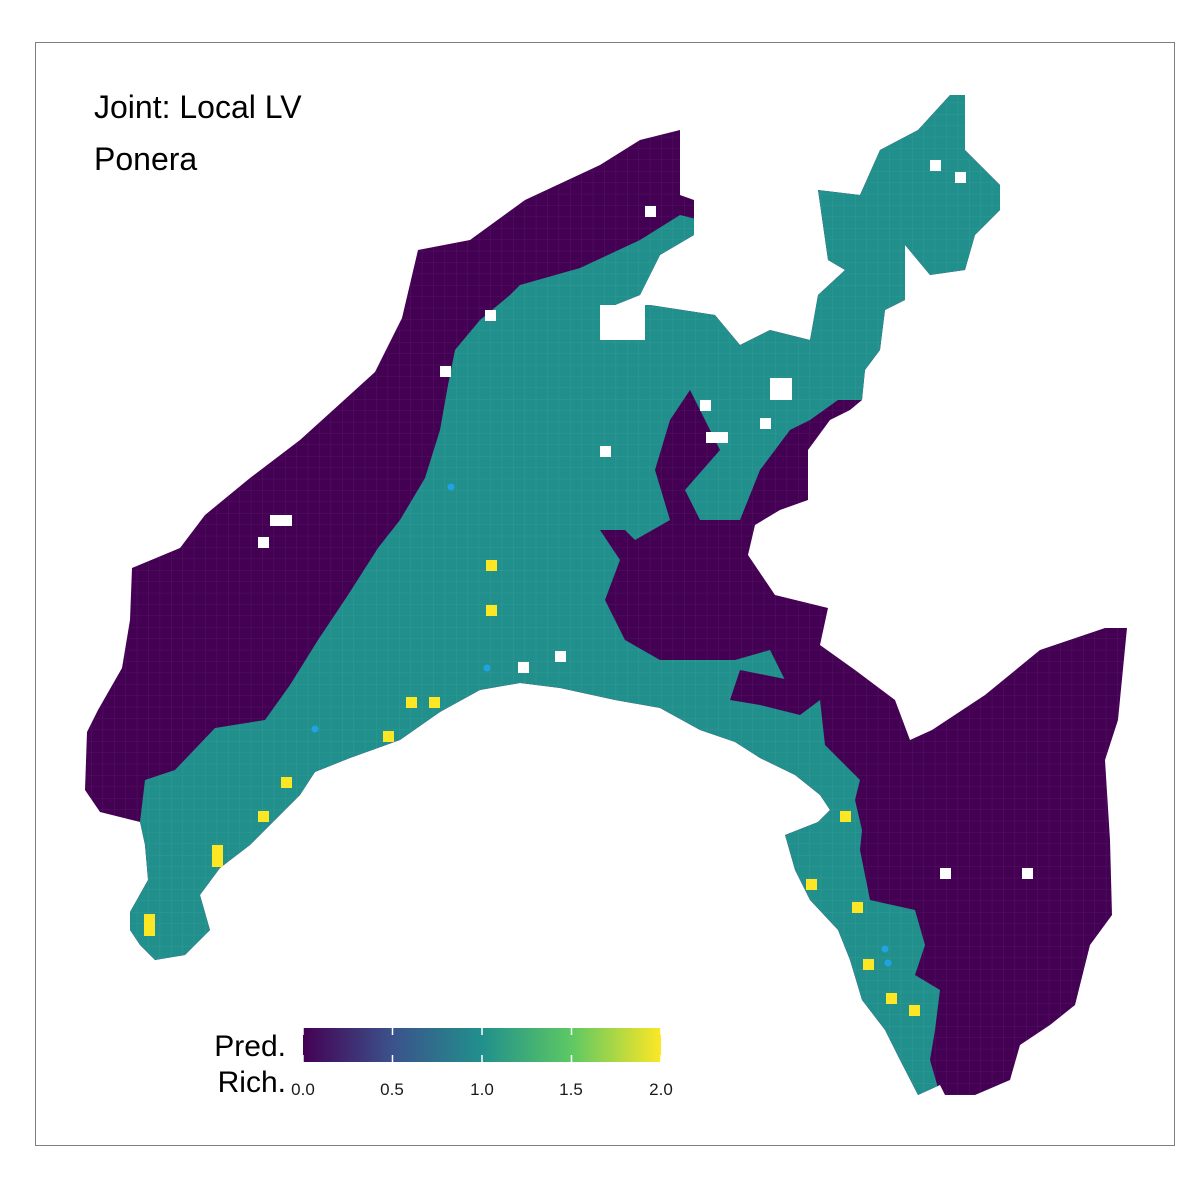 This screenshot has height=1200, width=1200. What do you see at coordinates (661, 1089) in the screenshot?
I see `legend-tick-label: 2.0` at bounding box center [661, 1089].